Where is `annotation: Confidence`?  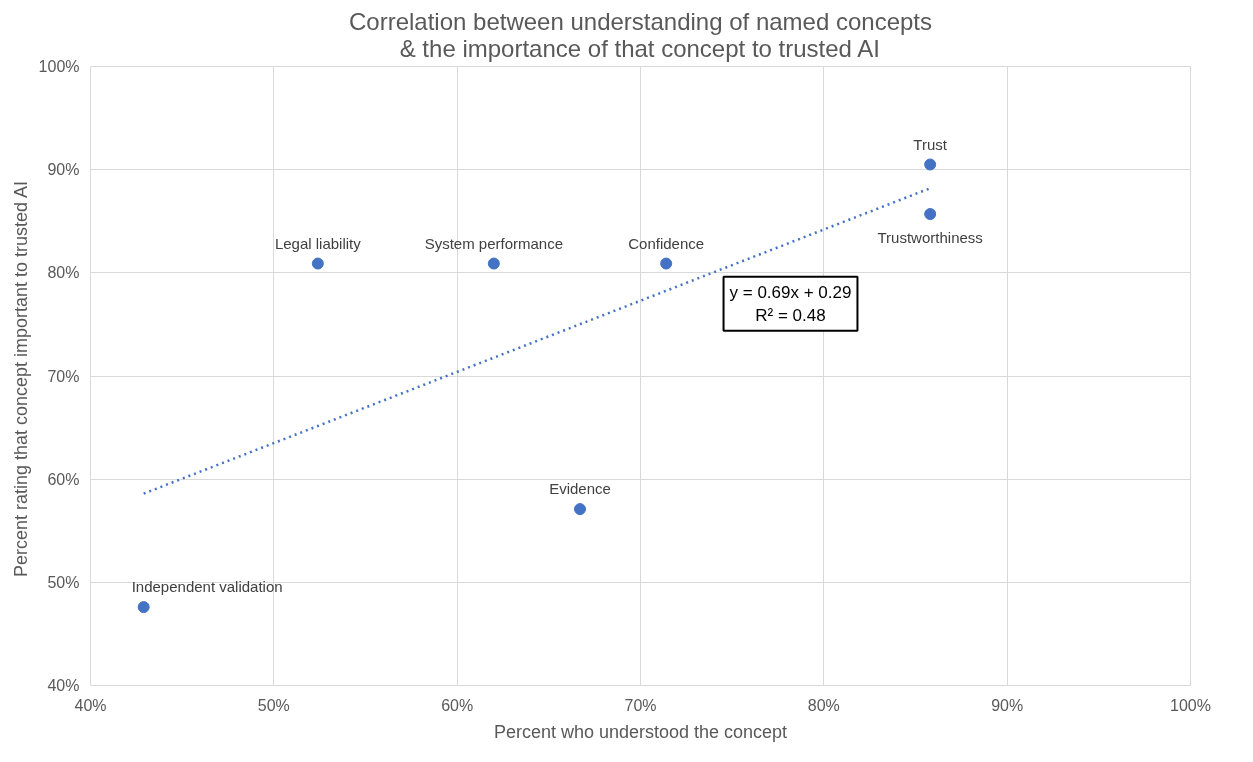 annotation: Confidence is located at coordinates (666, 243).